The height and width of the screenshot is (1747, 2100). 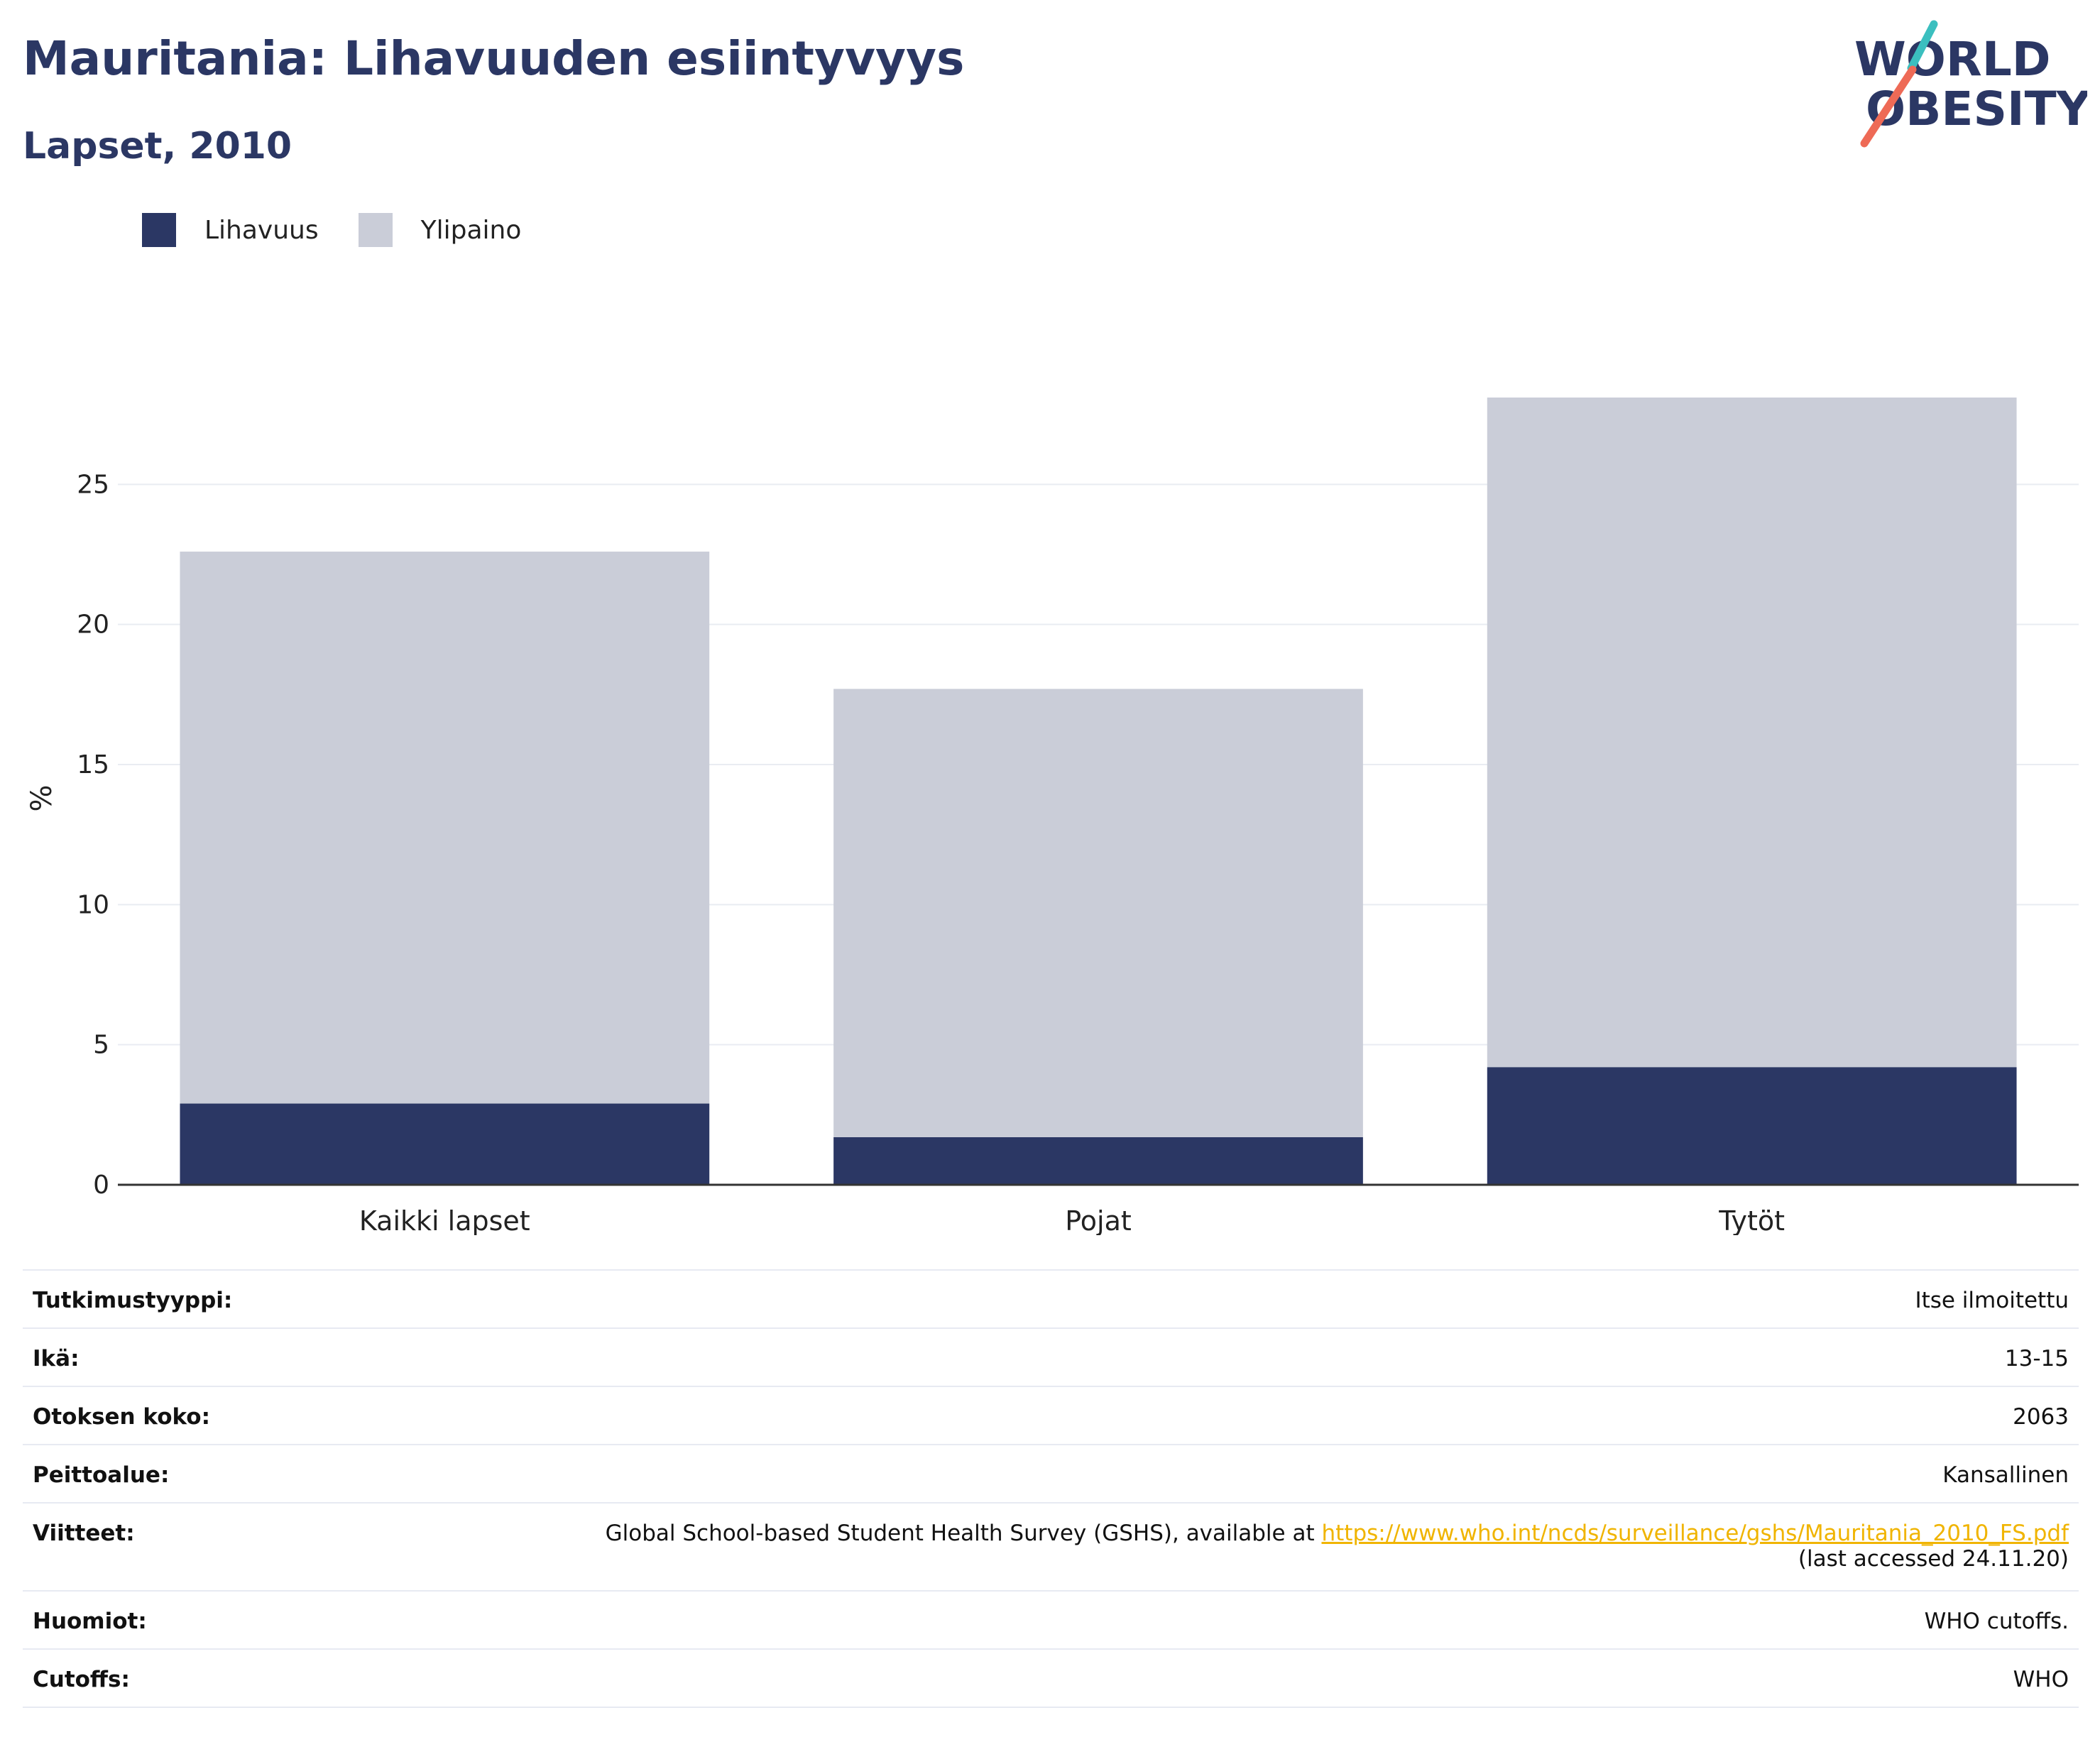 I want to click on info-key: Otoksen koko:, so click(x=155, y=1415).